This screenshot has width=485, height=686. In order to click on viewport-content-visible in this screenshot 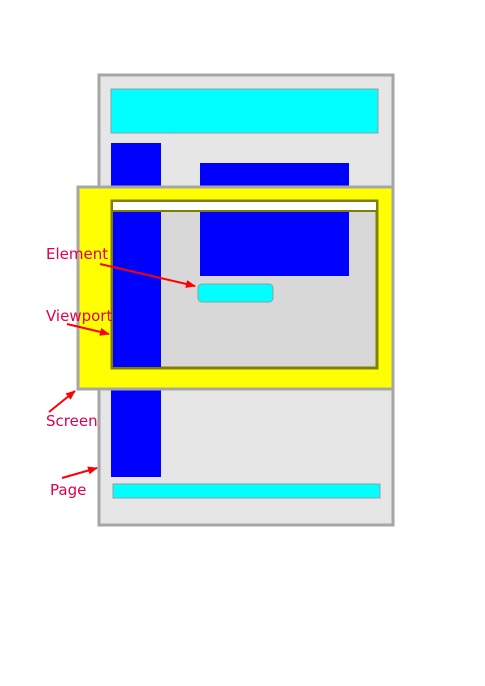, I will do `click(274, 244)`.